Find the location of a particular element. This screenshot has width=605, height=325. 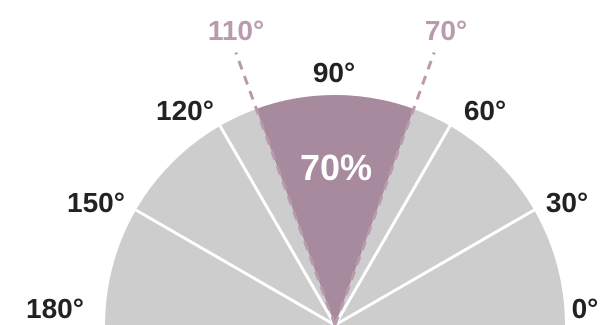

angle-label-180: 180° is located at coordinates (55, 308).